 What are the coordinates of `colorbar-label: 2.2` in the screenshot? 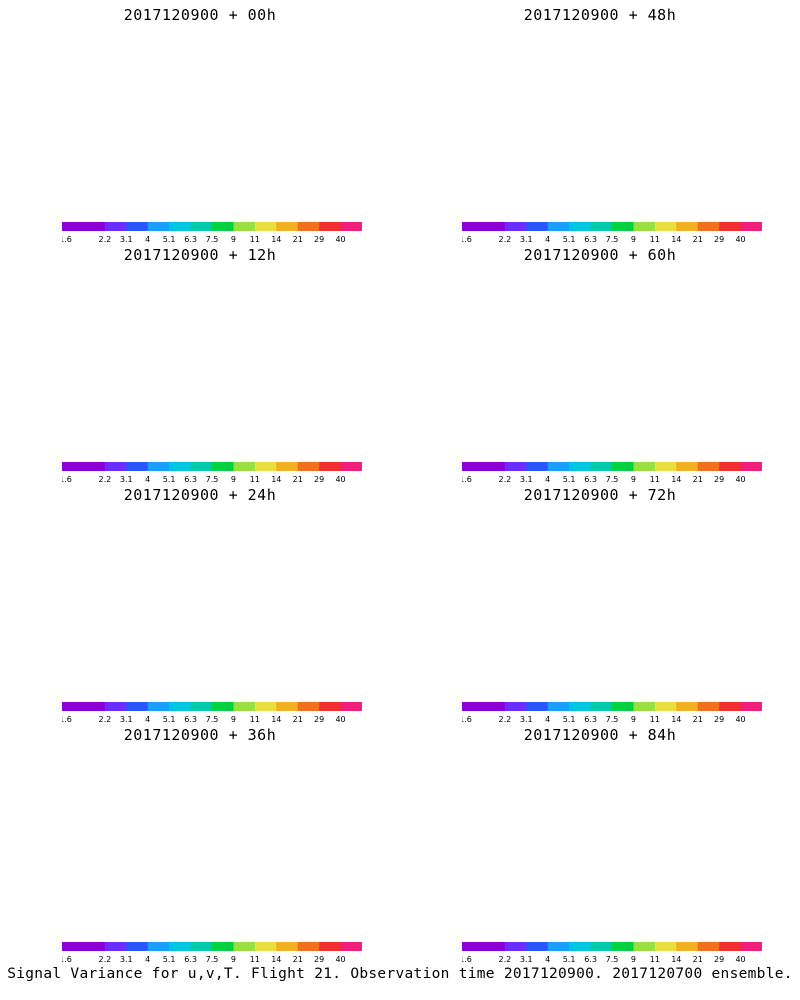 It's located at (504, 239).